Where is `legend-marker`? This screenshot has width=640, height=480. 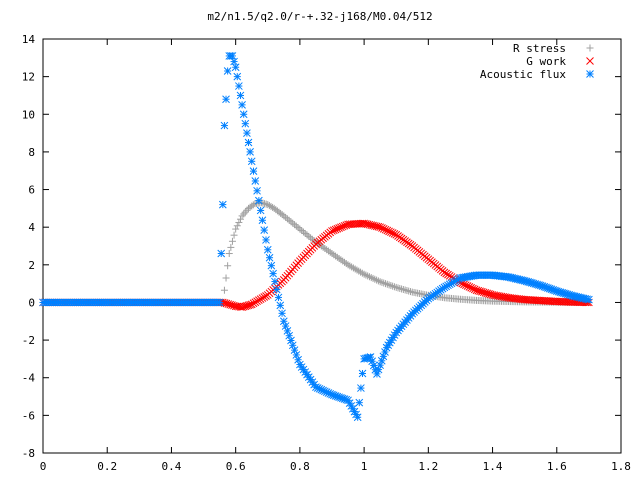
legend-marker is located at coordinates (590, 61).